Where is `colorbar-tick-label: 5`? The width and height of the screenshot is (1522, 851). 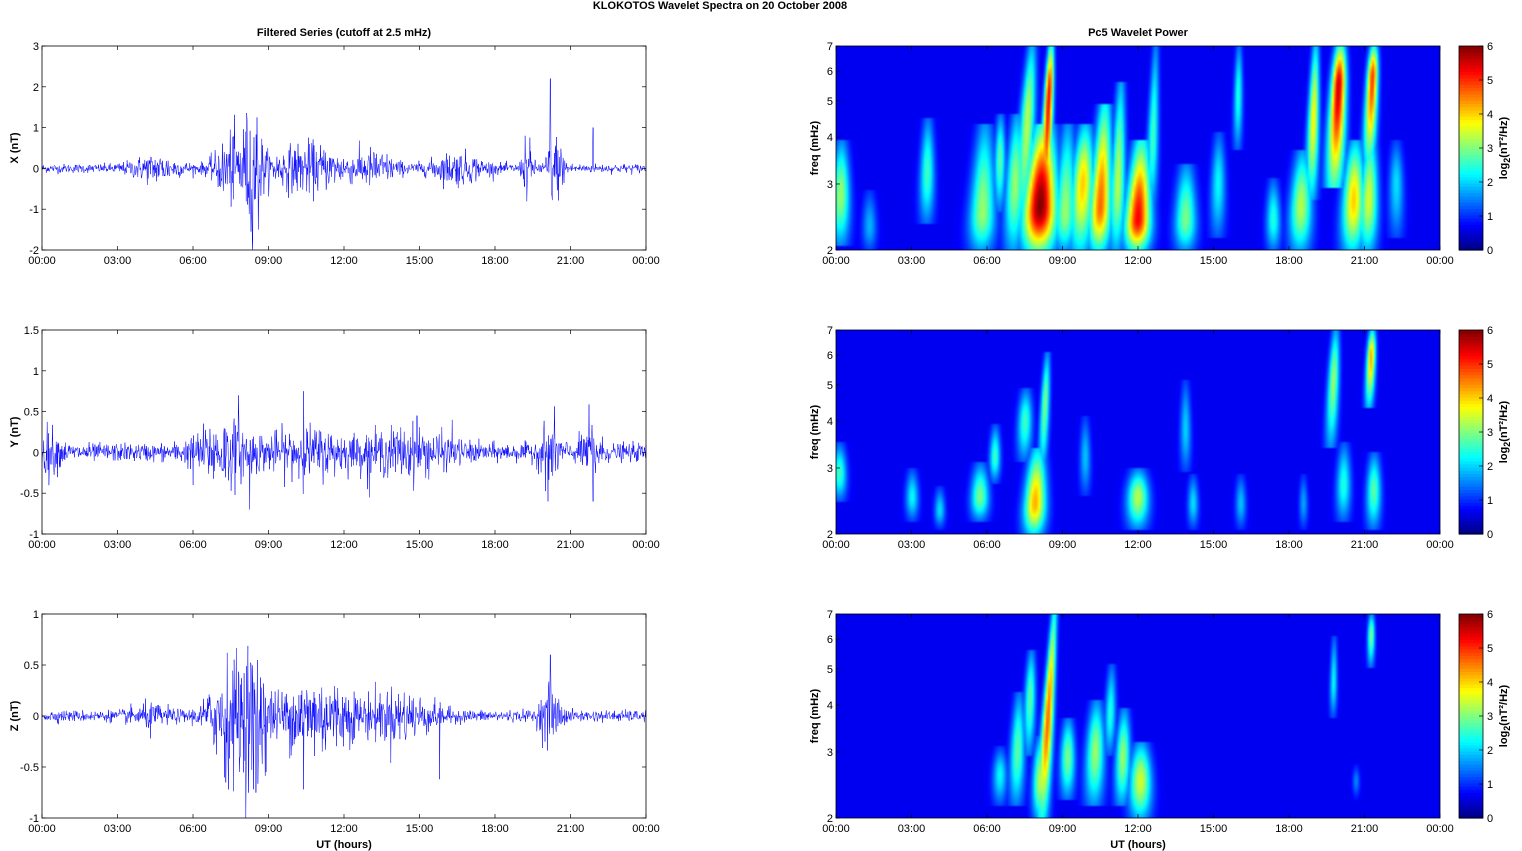 colorbar-tick-label: 5 is located at coordinates (1490, 365).